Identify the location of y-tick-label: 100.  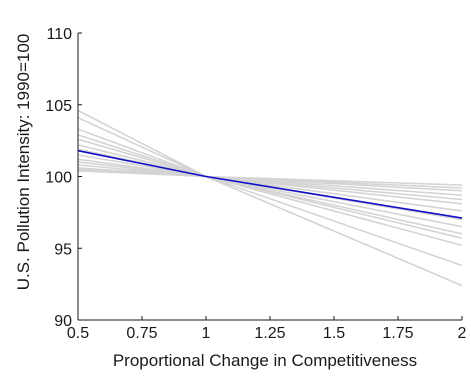
(58, 178).